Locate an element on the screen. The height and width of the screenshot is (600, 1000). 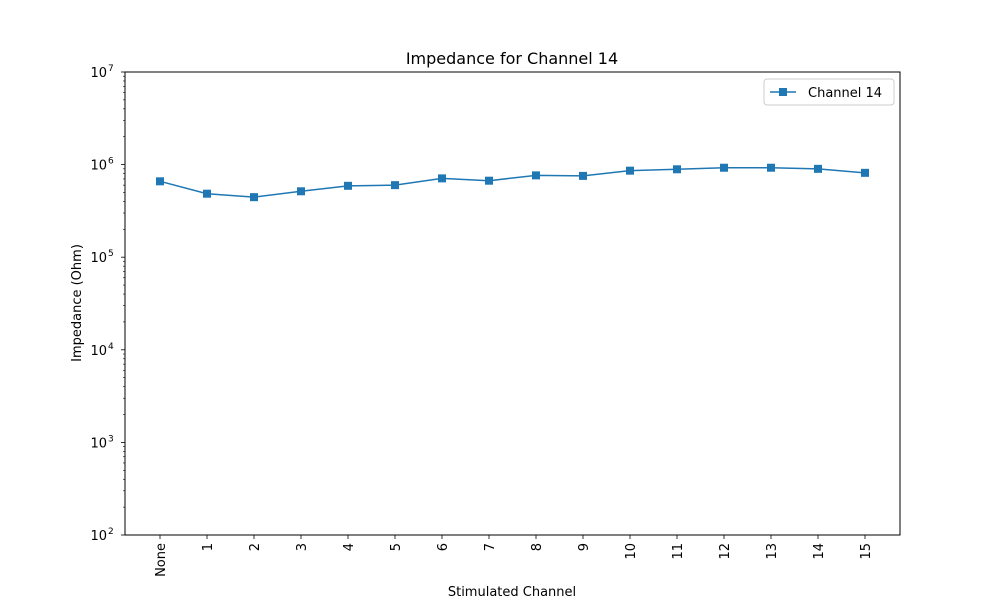
x-tick-label: 10 is located at coordinates (631, 551).